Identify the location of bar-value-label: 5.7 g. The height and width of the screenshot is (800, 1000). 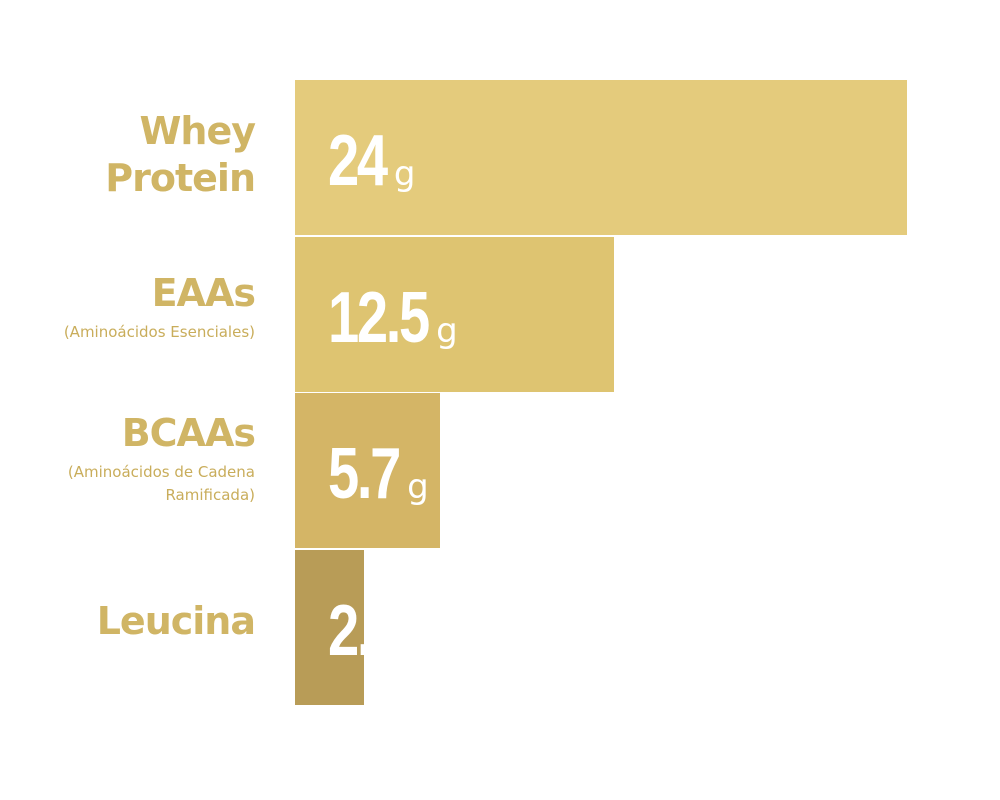
(378, 474).